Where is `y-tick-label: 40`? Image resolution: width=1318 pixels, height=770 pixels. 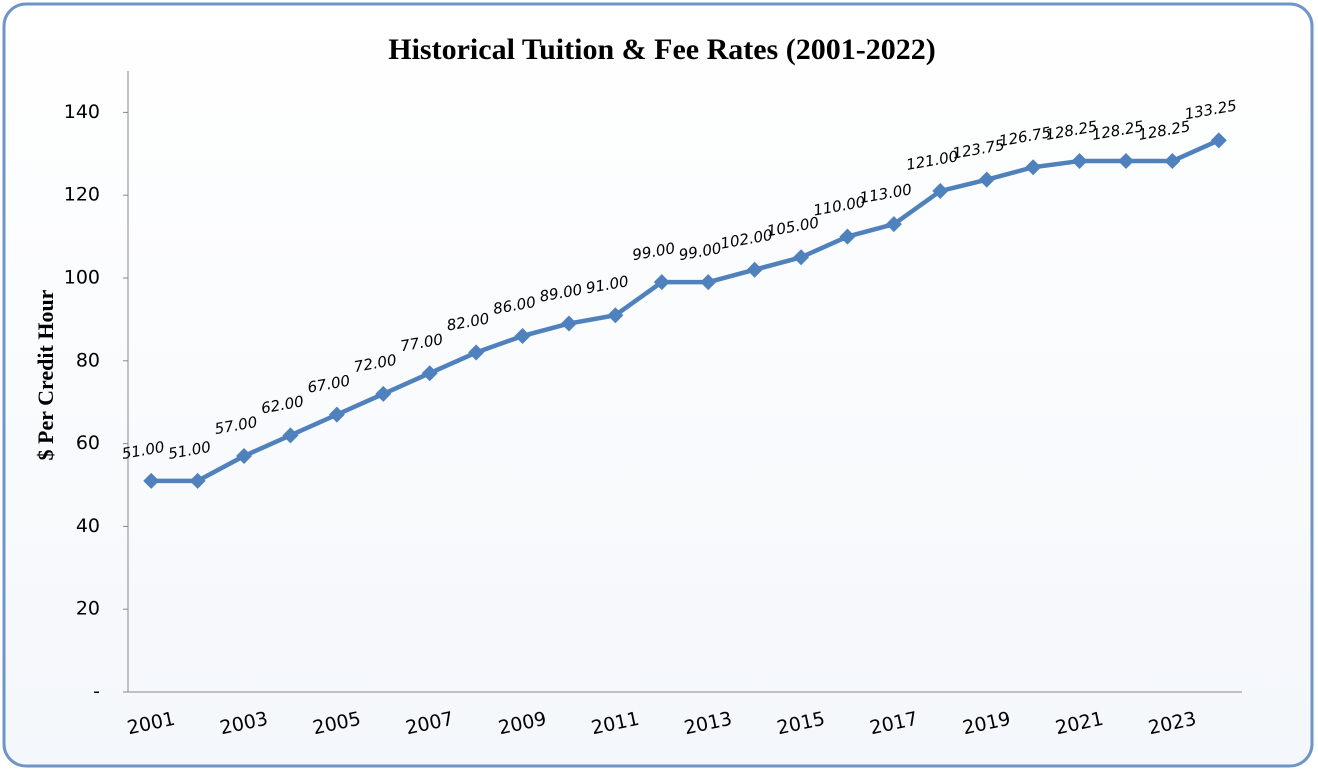
y-tick-label: 40 is located at coordinates (88, 526).